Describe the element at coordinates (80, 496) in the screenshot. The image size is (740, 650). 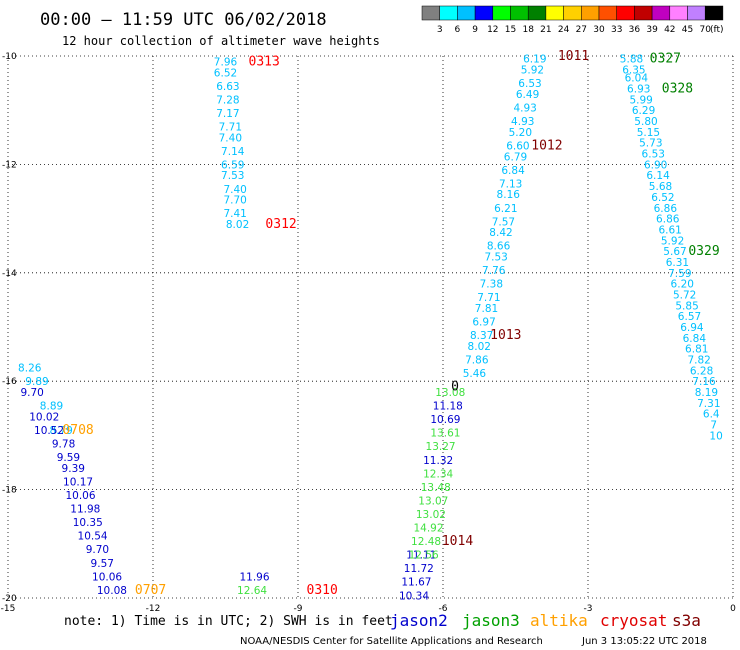
I see `swh-value-jason2: 10.06` at that location.